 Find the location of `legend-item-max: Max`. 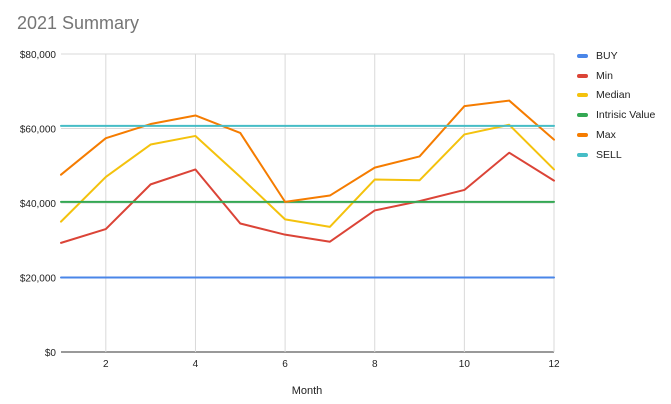

legend-item-max: Max is located at coordinates (616, 135).